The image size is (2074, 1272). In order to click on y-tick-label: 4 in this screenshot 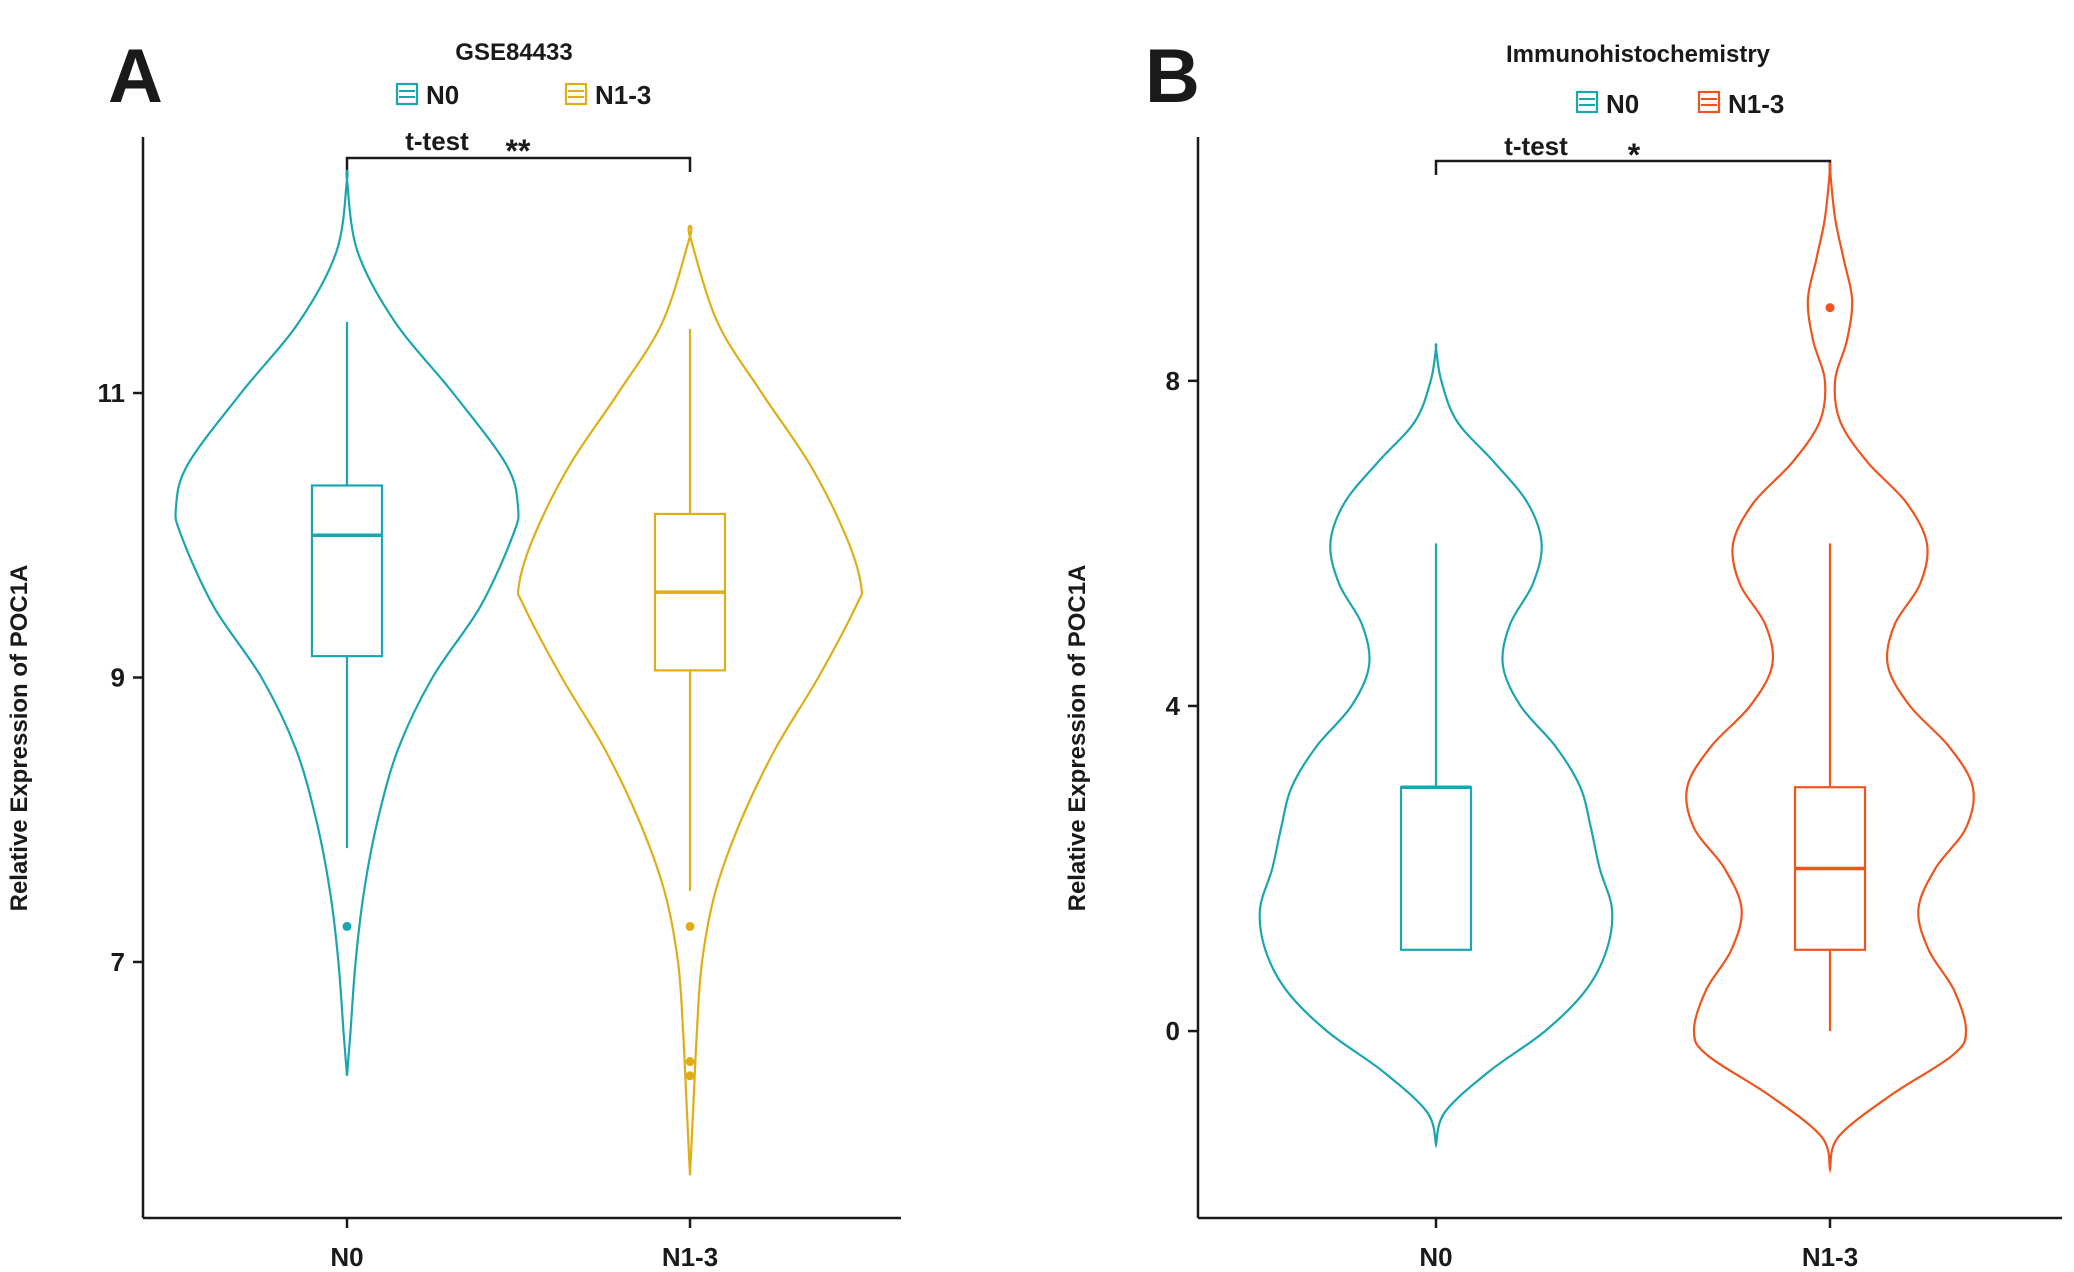, I will do `click(1173, 706)`.